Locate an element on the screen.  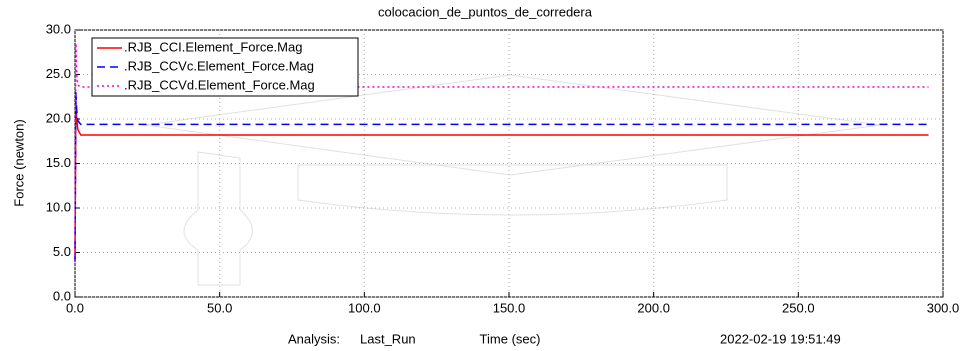
y-tick-label: 15.0 is located at coordinates (58, 162).